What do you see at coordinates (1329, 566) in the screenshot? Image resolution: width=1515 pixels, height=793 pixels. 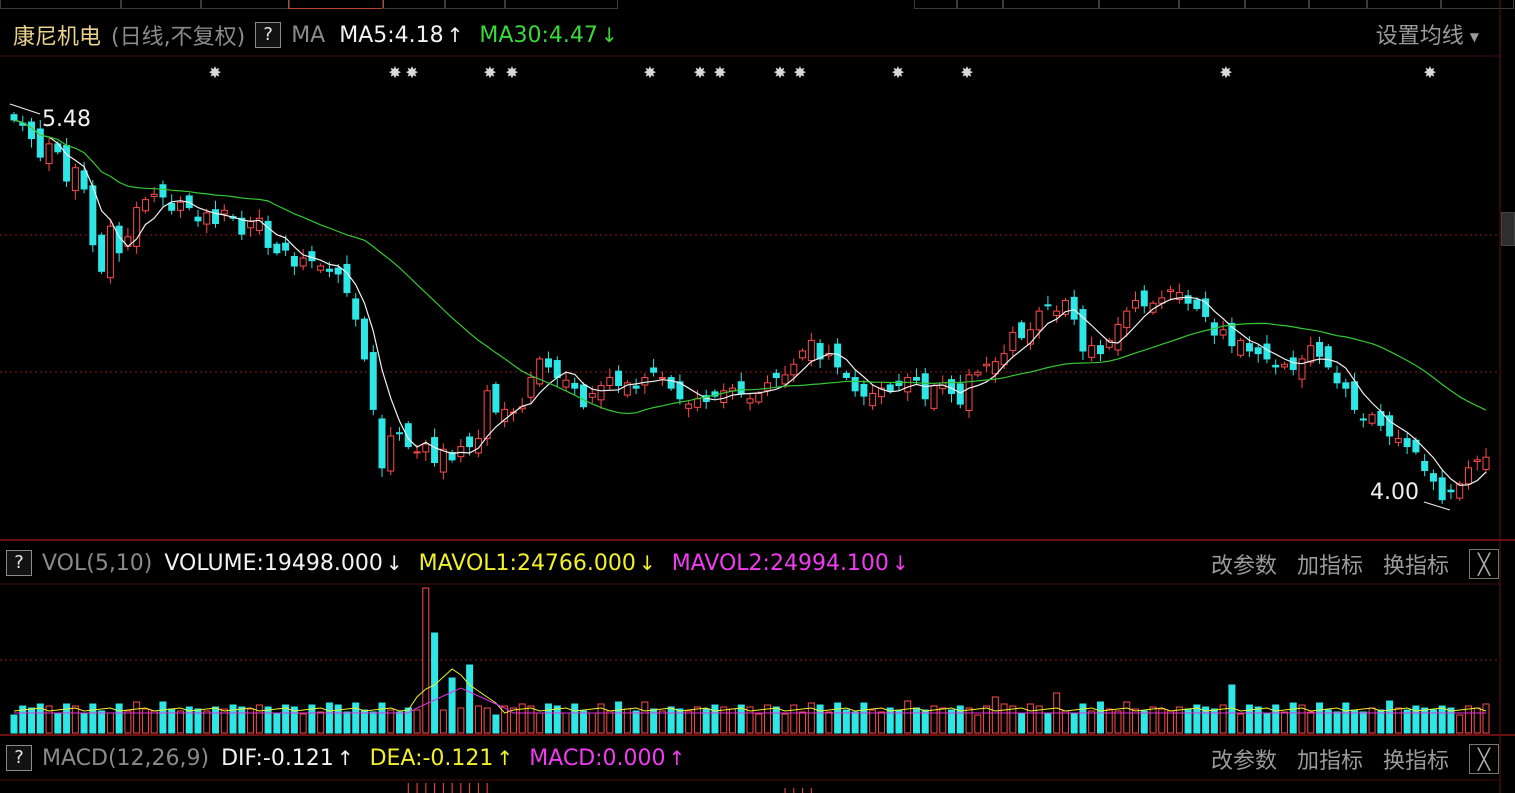 I see `vol-add-indicator-button: 加指标` at bounding box center [1329, 566].